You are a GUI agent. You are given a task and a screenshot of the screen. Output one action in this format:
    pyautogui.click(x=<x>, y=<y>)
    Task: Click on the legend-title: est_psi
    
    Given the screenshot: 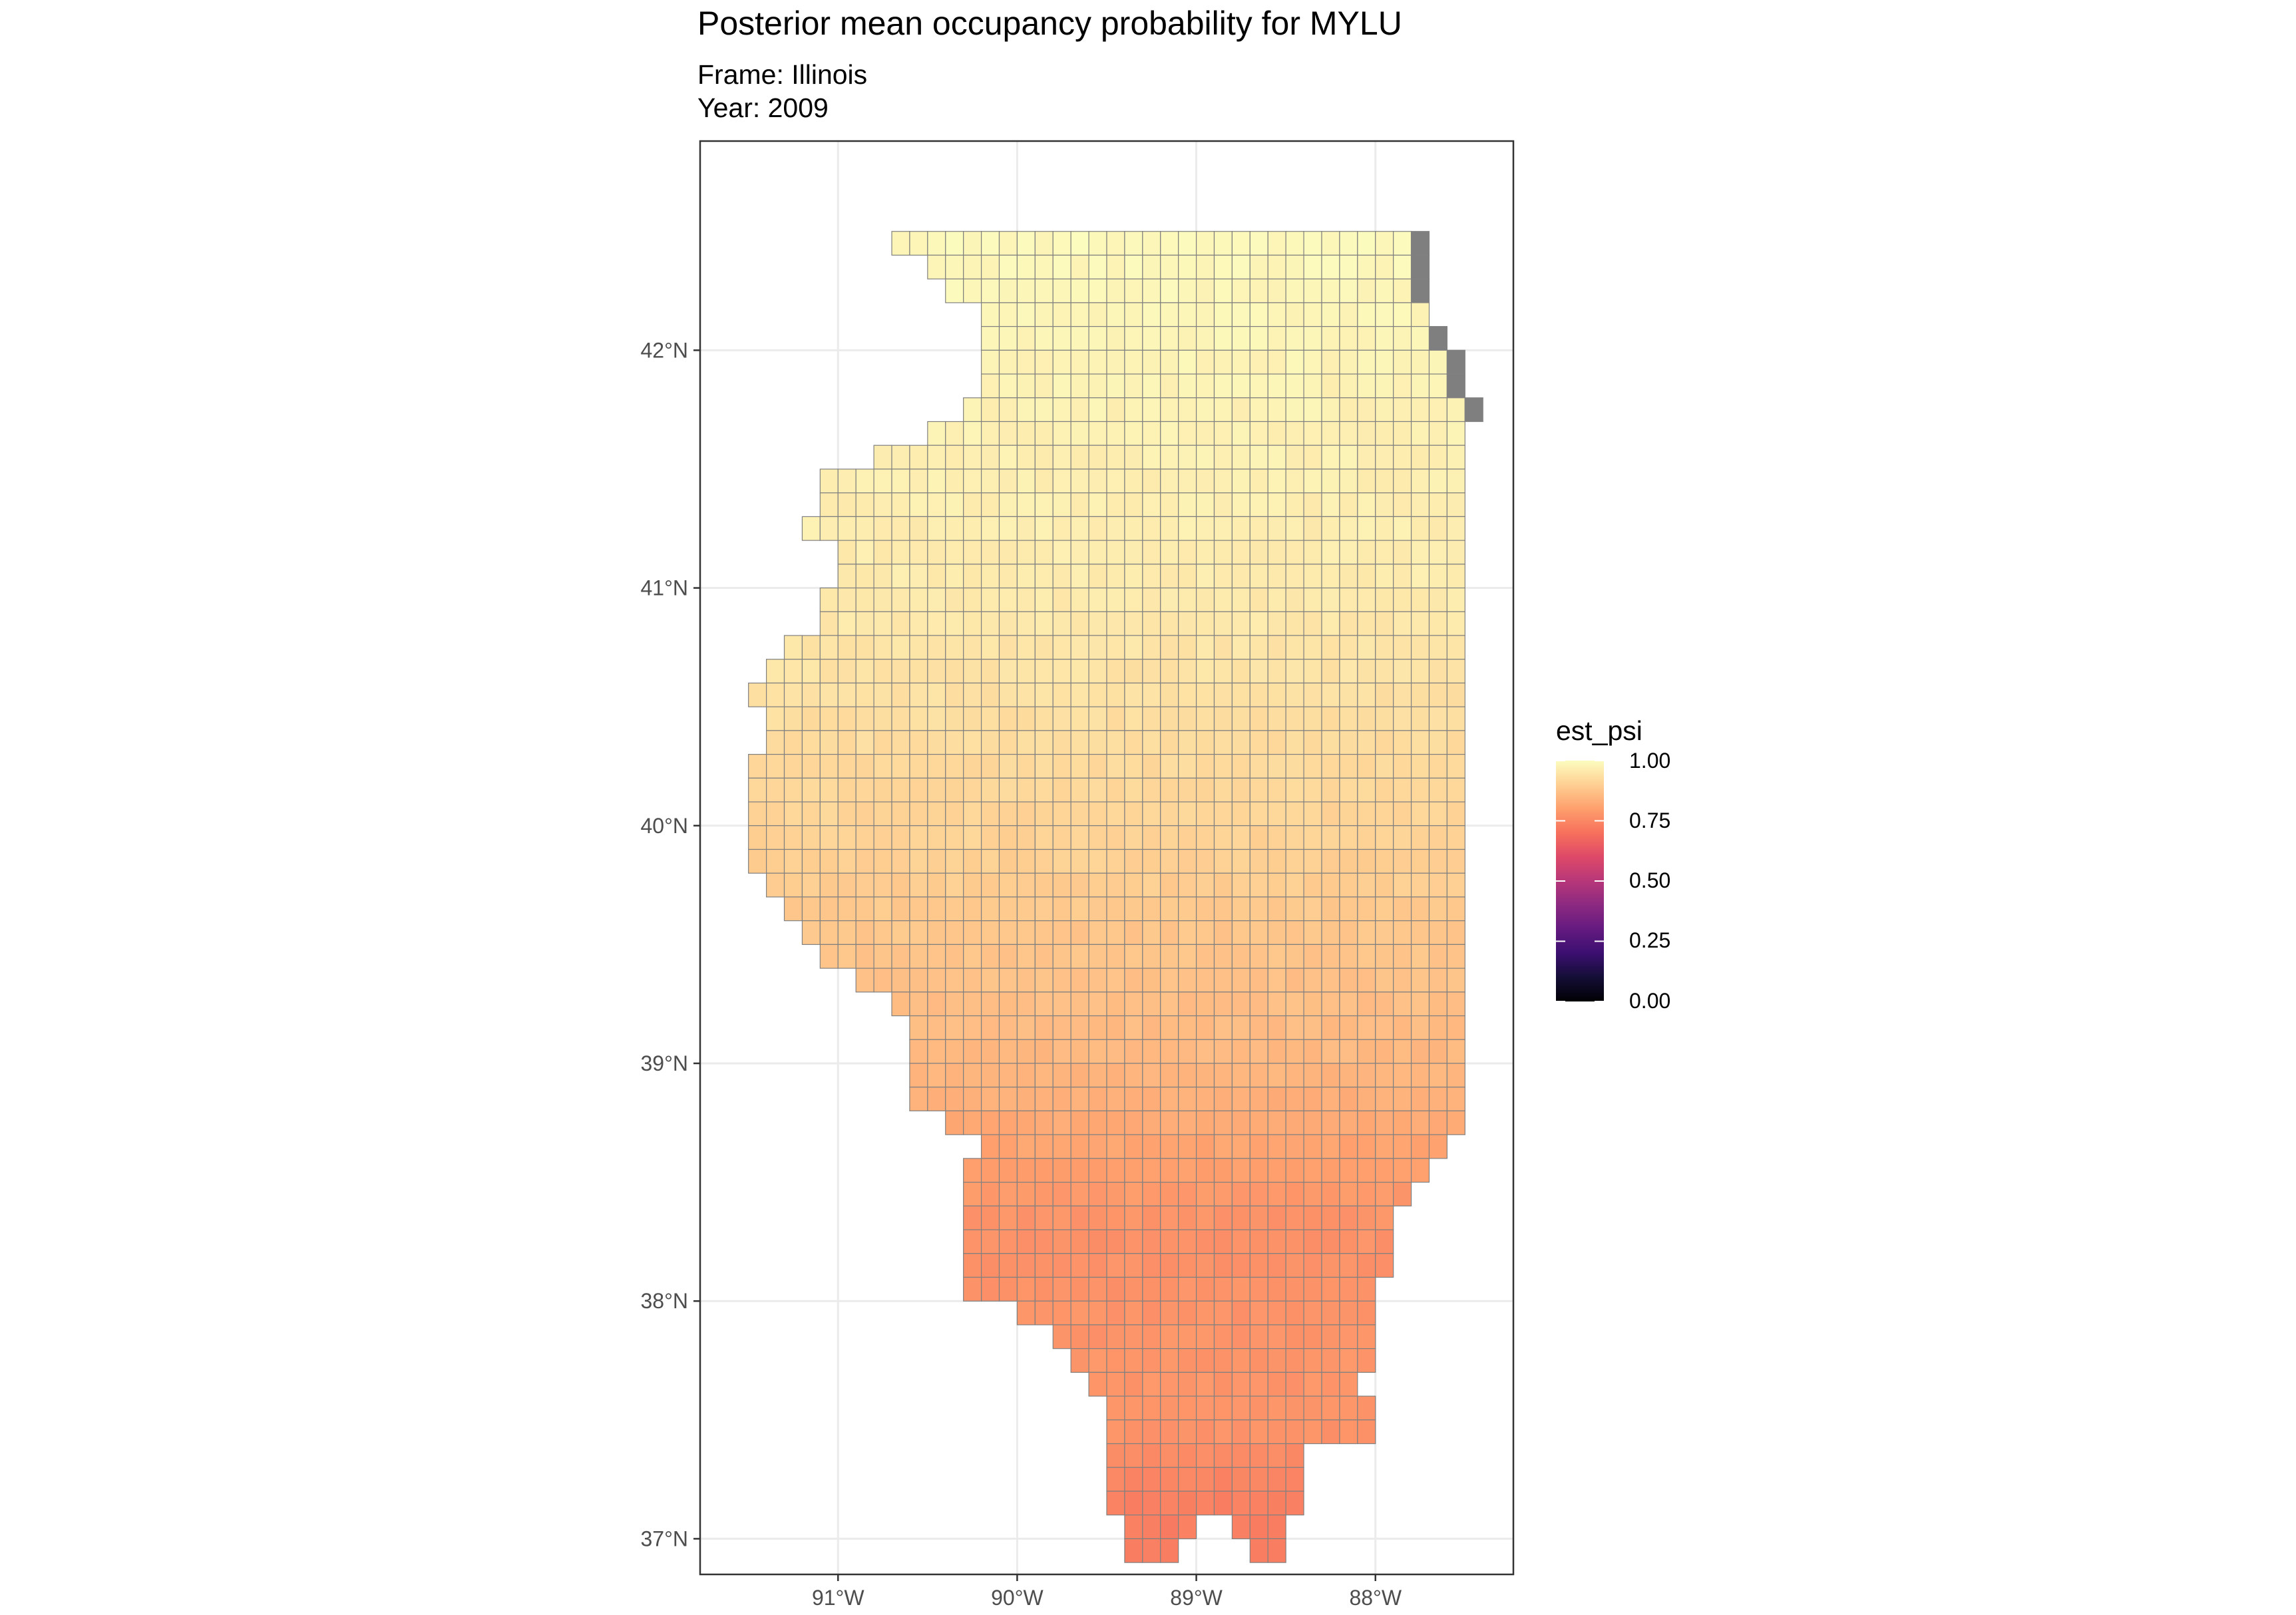 What is the action you would take?
    pyautogui.click(x=1599, y=730)
    